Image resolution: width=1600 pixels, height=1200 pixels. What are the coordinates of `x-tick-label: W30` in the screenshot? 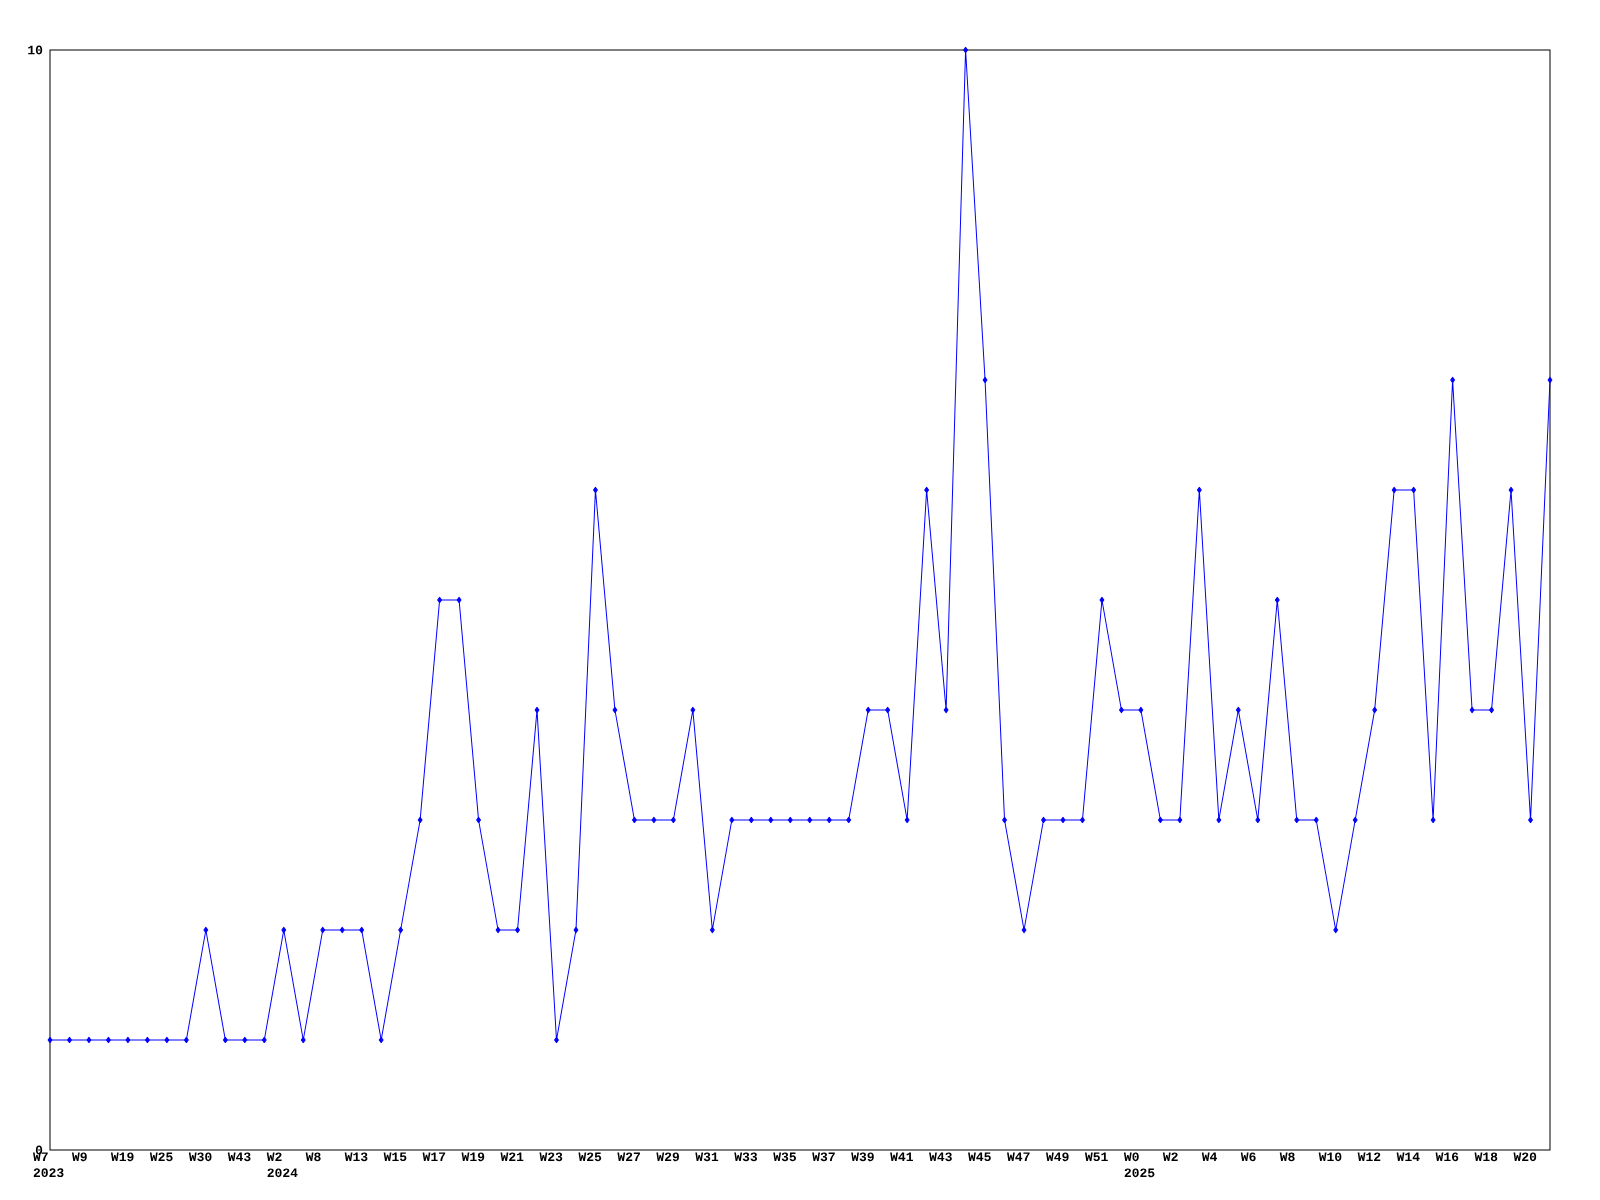 It's located at (200, 1157).